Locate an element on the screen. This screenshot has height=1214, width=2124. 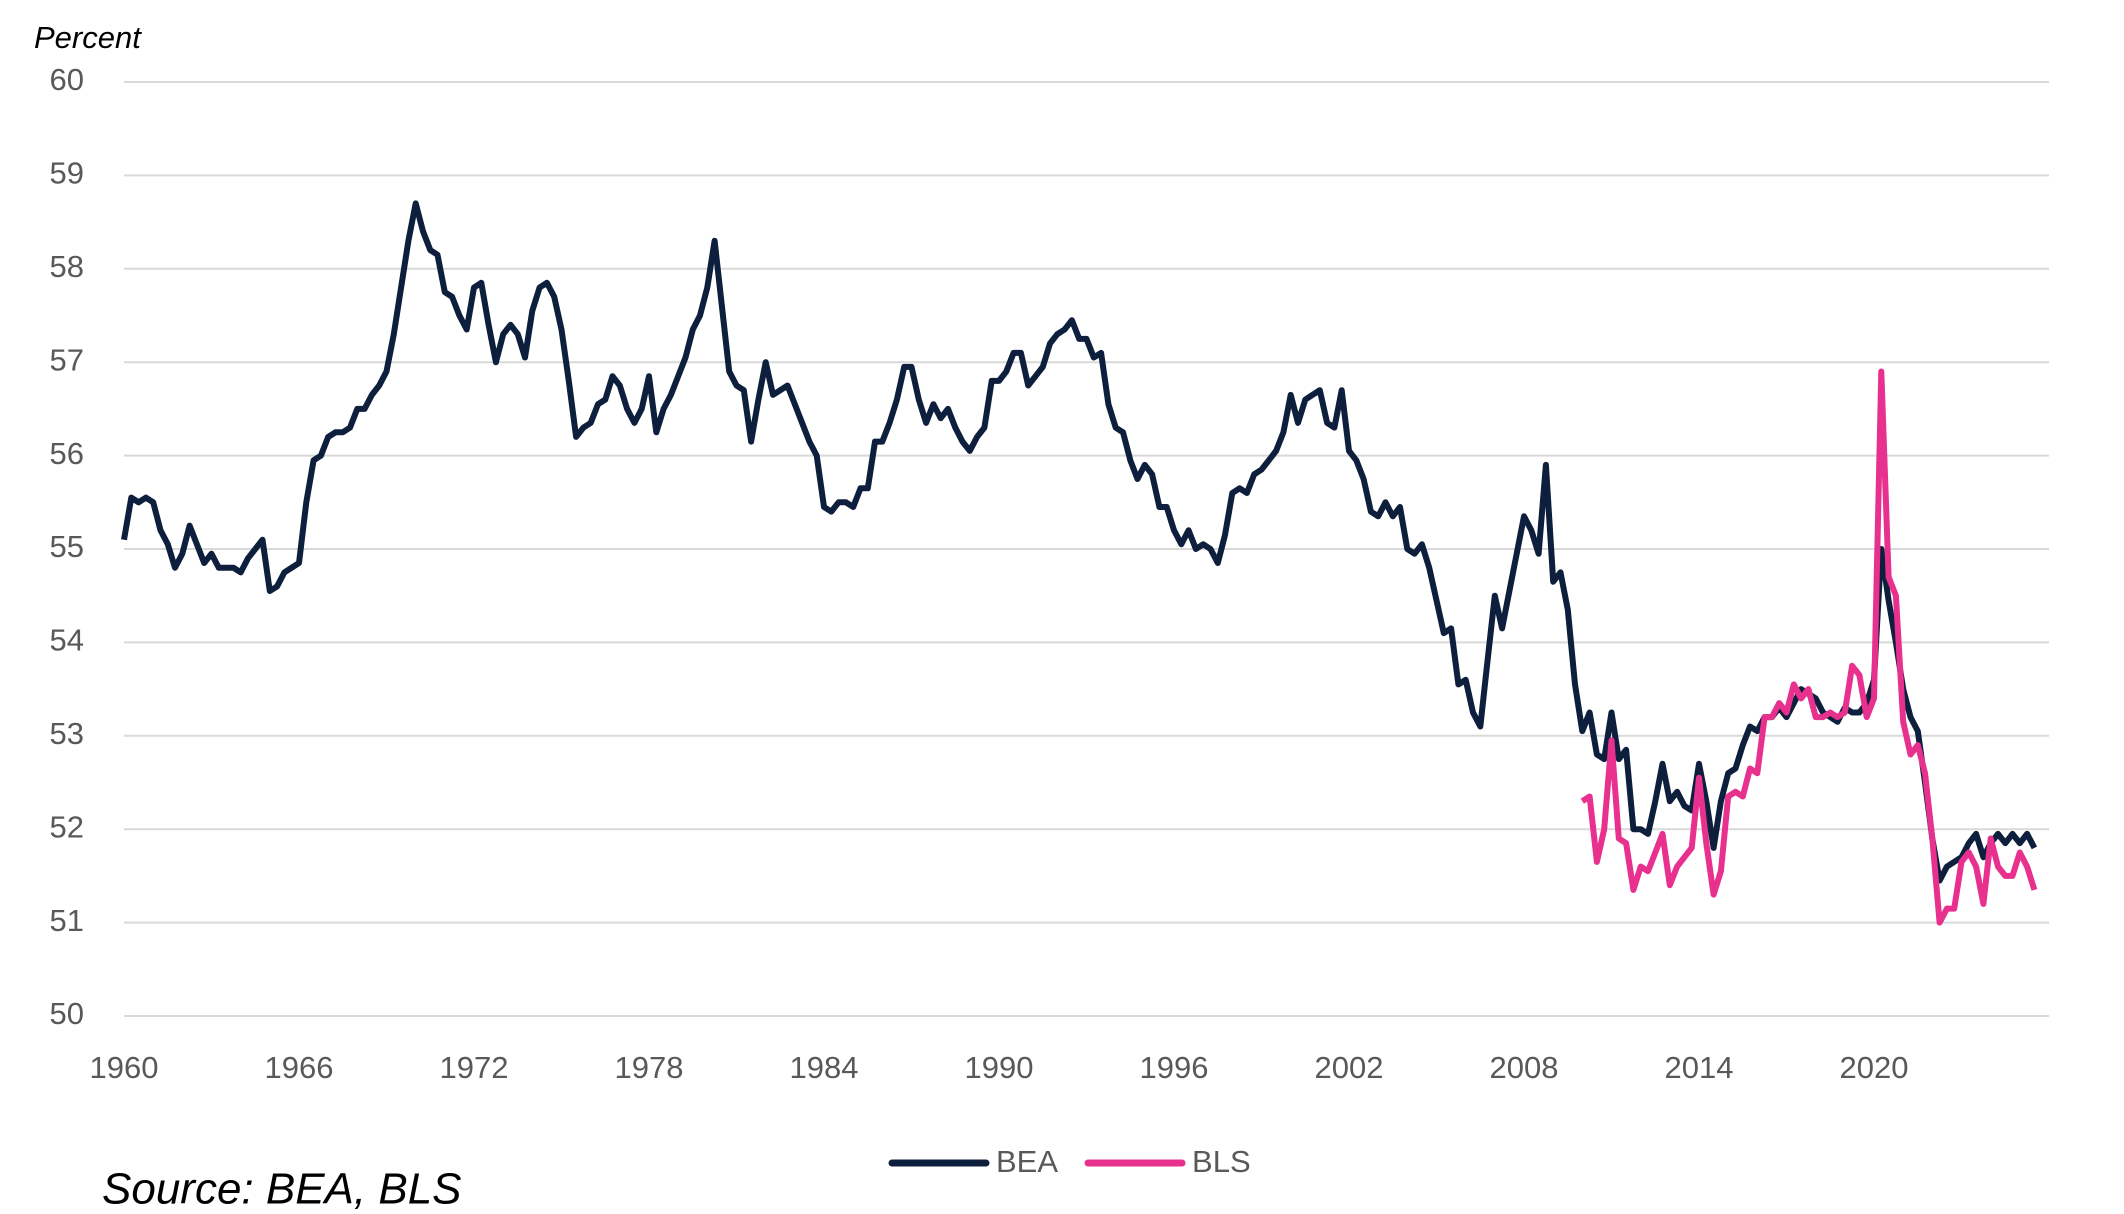
y-tick-label: 56 is located at coordinates (67, 453).